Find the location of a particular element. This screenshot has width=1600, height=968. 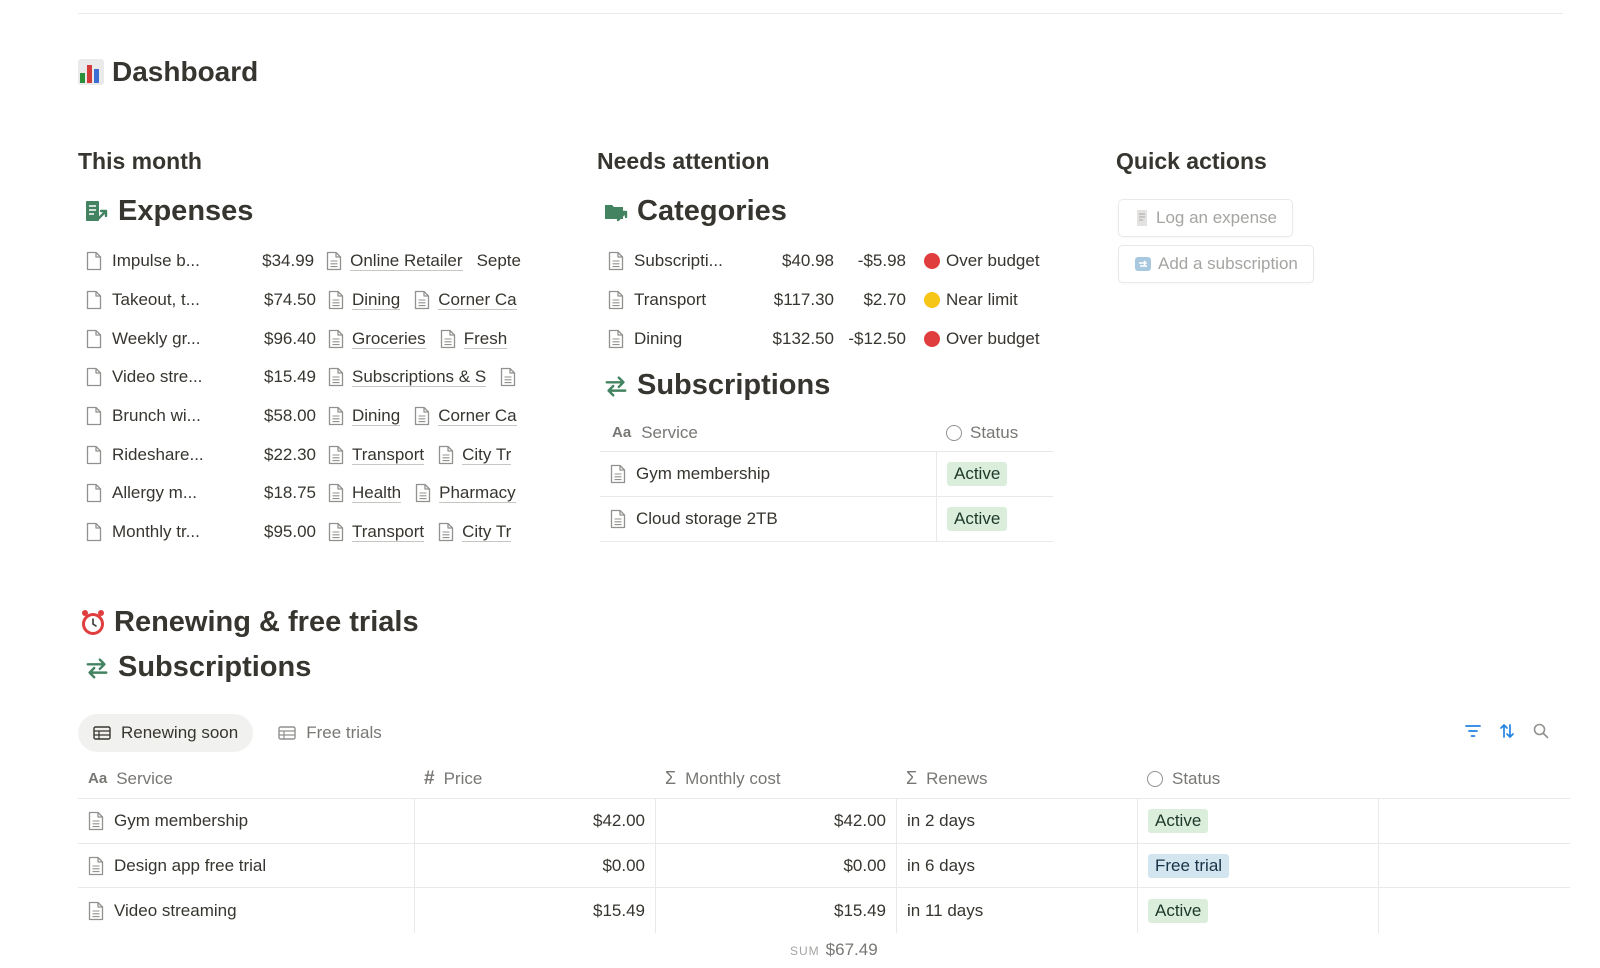

category-row: Transport $117.30 $2.70 Near limit is located at coordinates (824, 300).